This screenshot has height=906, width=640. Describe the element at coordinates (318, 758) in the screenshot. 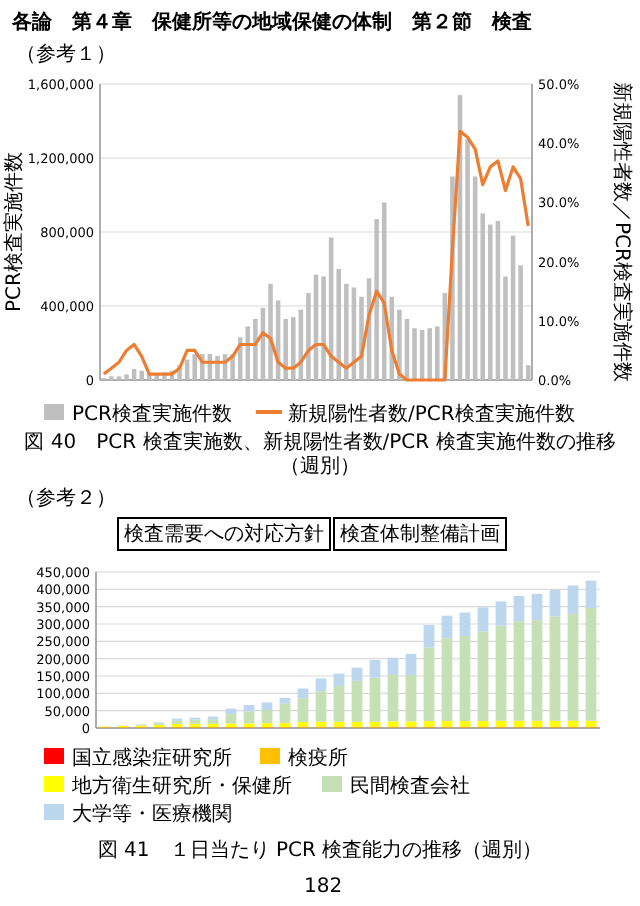

I see `legend-label: 検疫所` at that location.